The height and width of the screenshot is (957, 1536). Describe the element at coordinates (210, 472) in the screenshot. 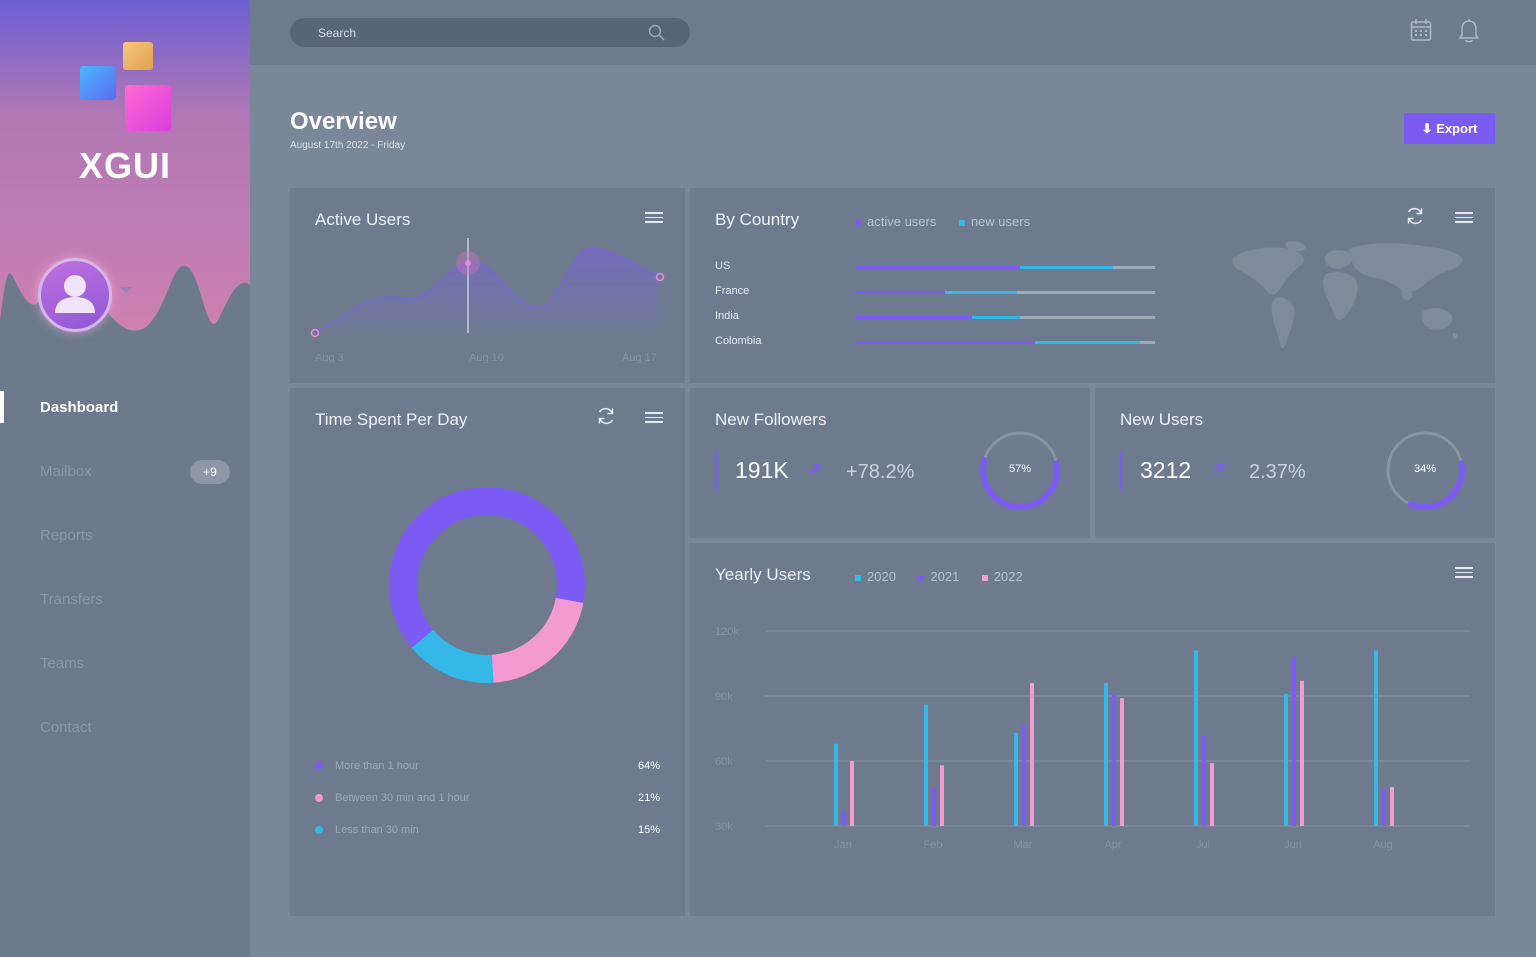

I see `mailbox-count-badge: +9` at that location.